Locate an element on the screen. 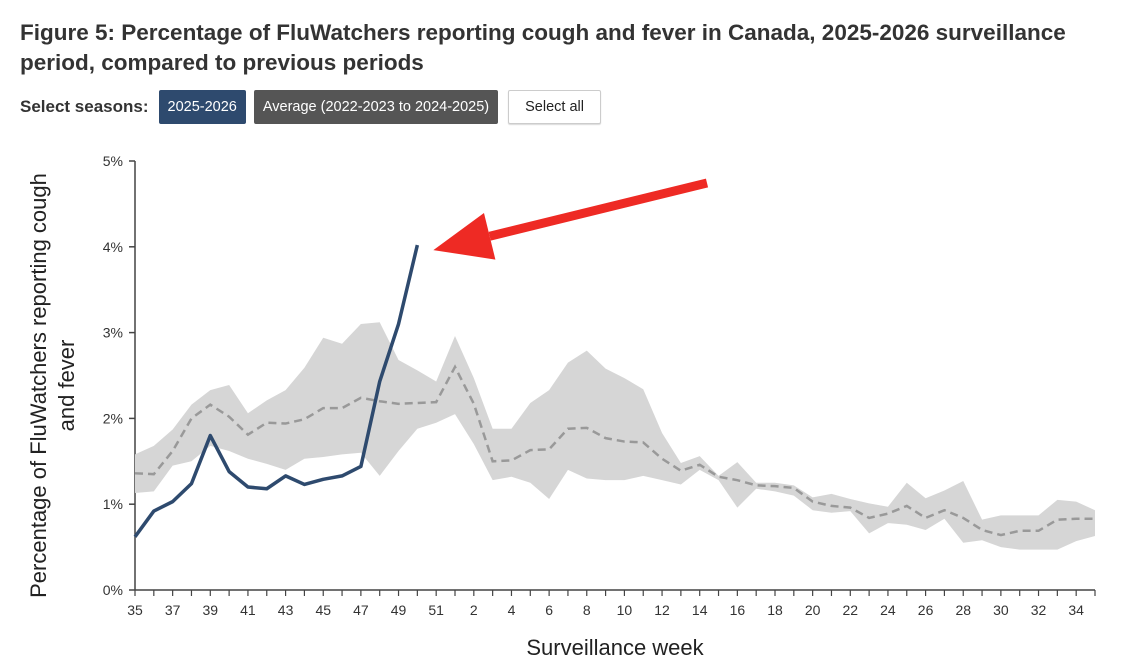 The height and width of the screenshot is (662, 1148). y-tick-label: 3% is located at coordinates (113, 333).